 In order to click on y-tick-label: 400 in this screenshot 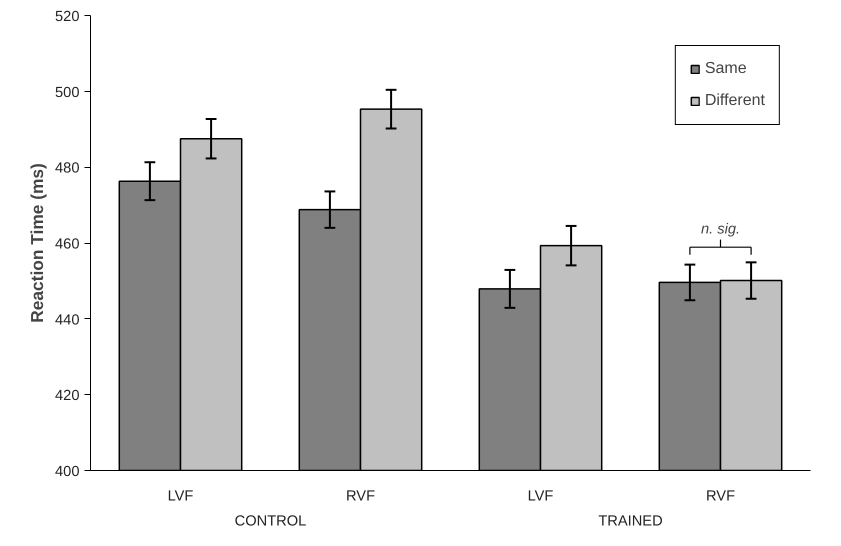, I will do `click(67, 472)`.